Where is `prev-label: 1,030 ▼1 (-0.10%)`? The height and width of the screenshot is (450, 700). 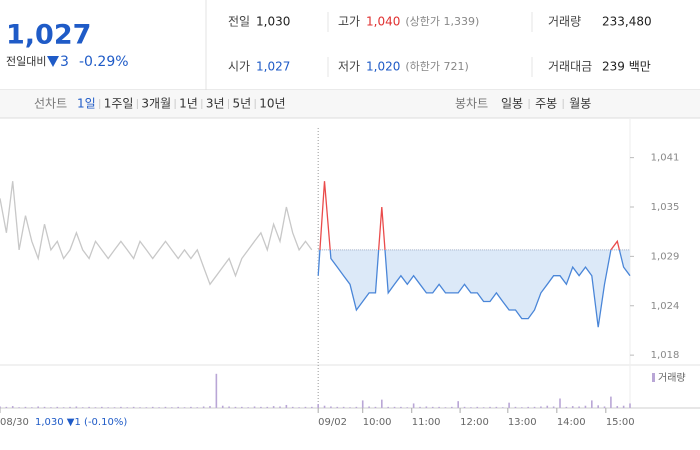
prev-label: 1,030 ▼1 (-0.10%) is located at coordinates (81, 422).